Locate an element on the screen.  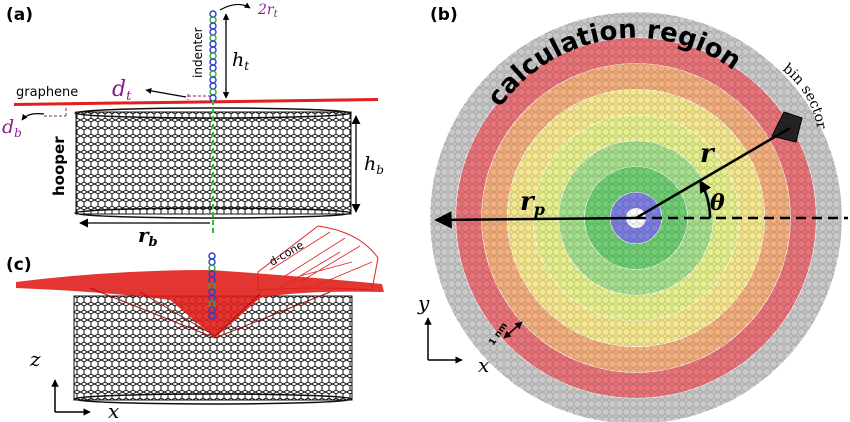
two-r-t-label: 2rt is located at coordinates (268, 11).